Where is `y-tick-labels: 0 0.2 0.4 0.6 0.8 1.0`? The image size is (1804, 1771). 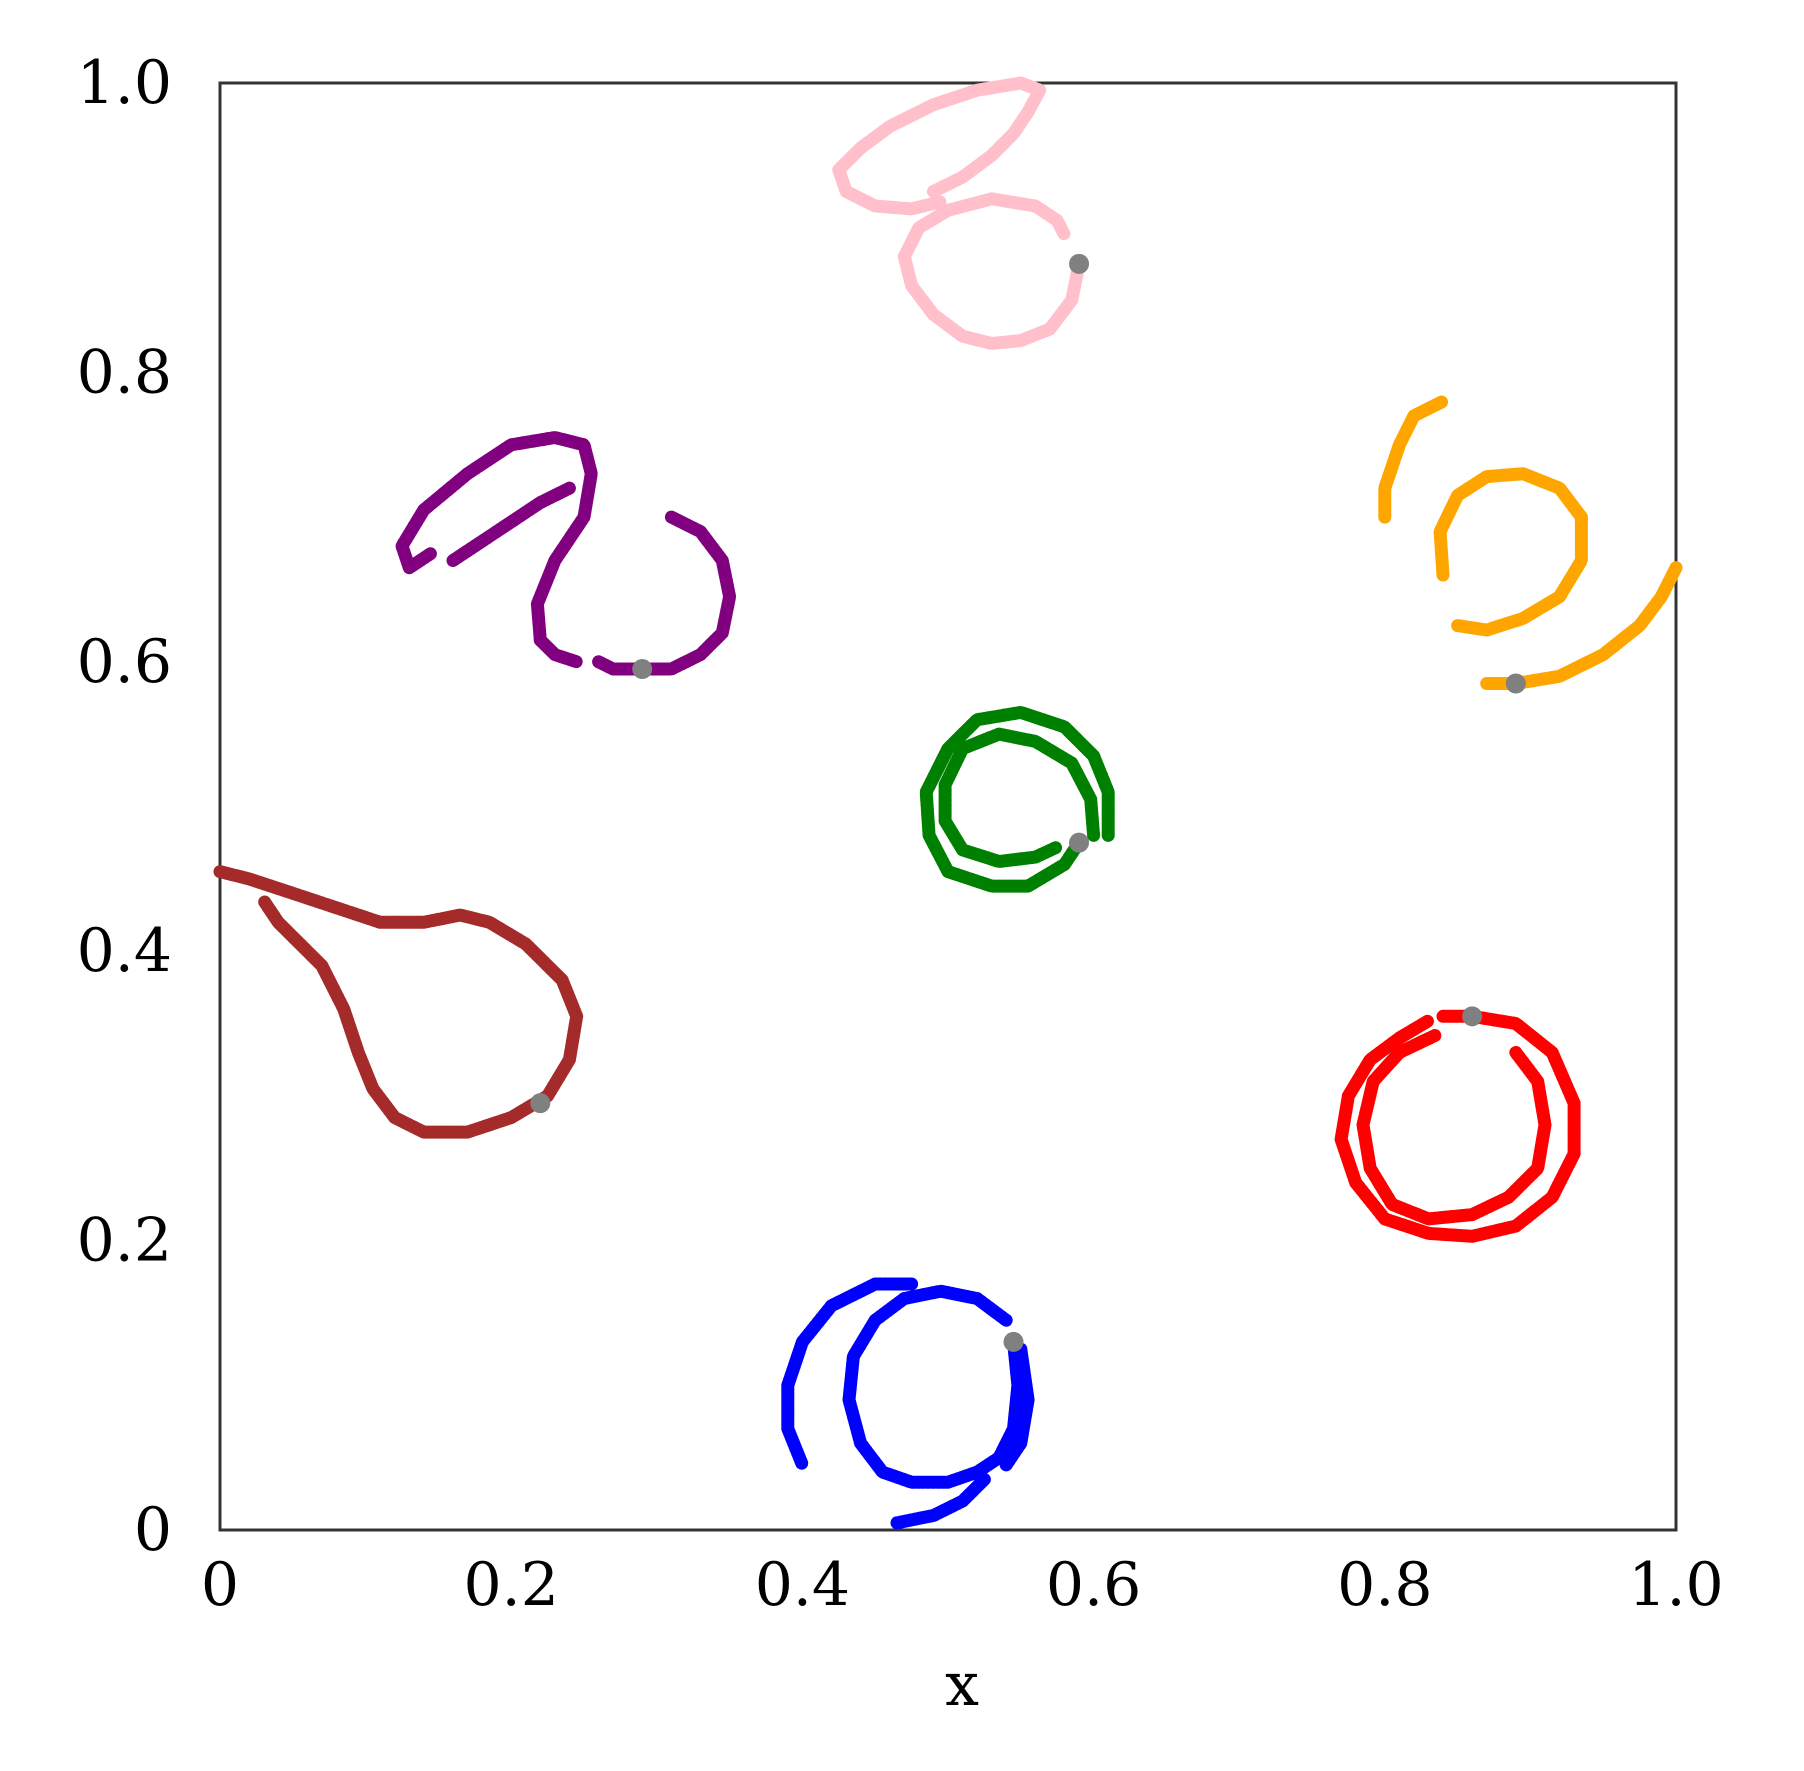 y-tick-labels: 0 0.2 0.4 0.6 0.8 1.0 is located at coordinates (124, 806).